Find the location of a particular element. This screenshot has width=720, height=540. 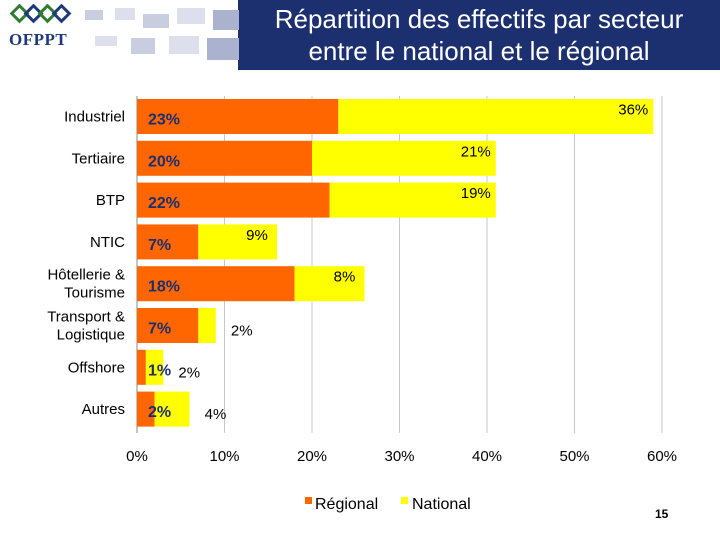

data-label-national: 9% is located at coordinates (257, 235).